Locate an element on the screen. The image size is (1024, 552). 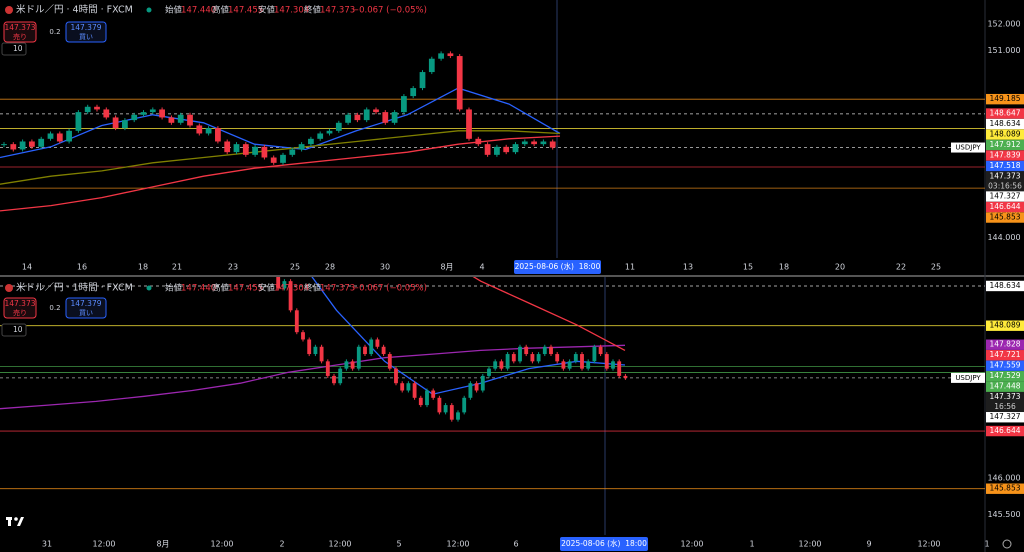
x-tick-label: 28 is located at coordinates (330, 267).